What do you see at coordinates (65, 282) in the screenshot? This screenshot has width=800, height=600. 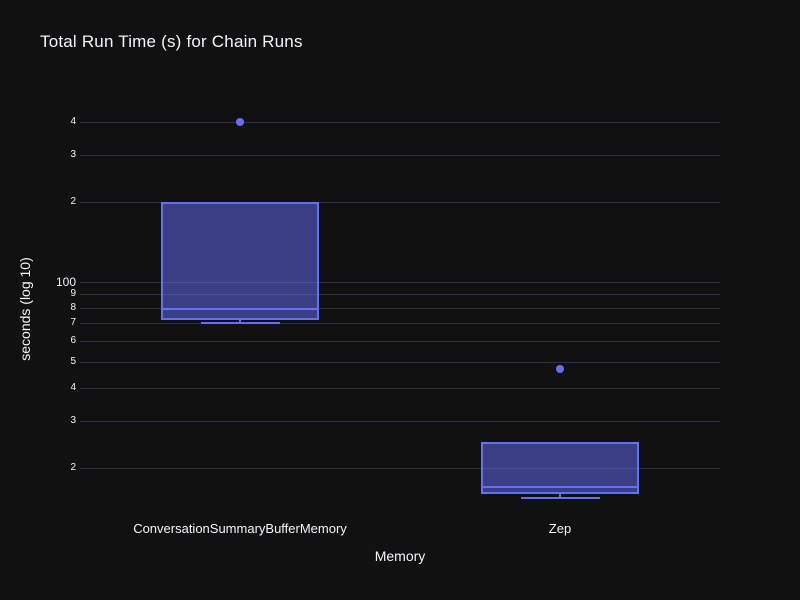 I see `y-tick-label: 100` at bounding box center [65, 282].